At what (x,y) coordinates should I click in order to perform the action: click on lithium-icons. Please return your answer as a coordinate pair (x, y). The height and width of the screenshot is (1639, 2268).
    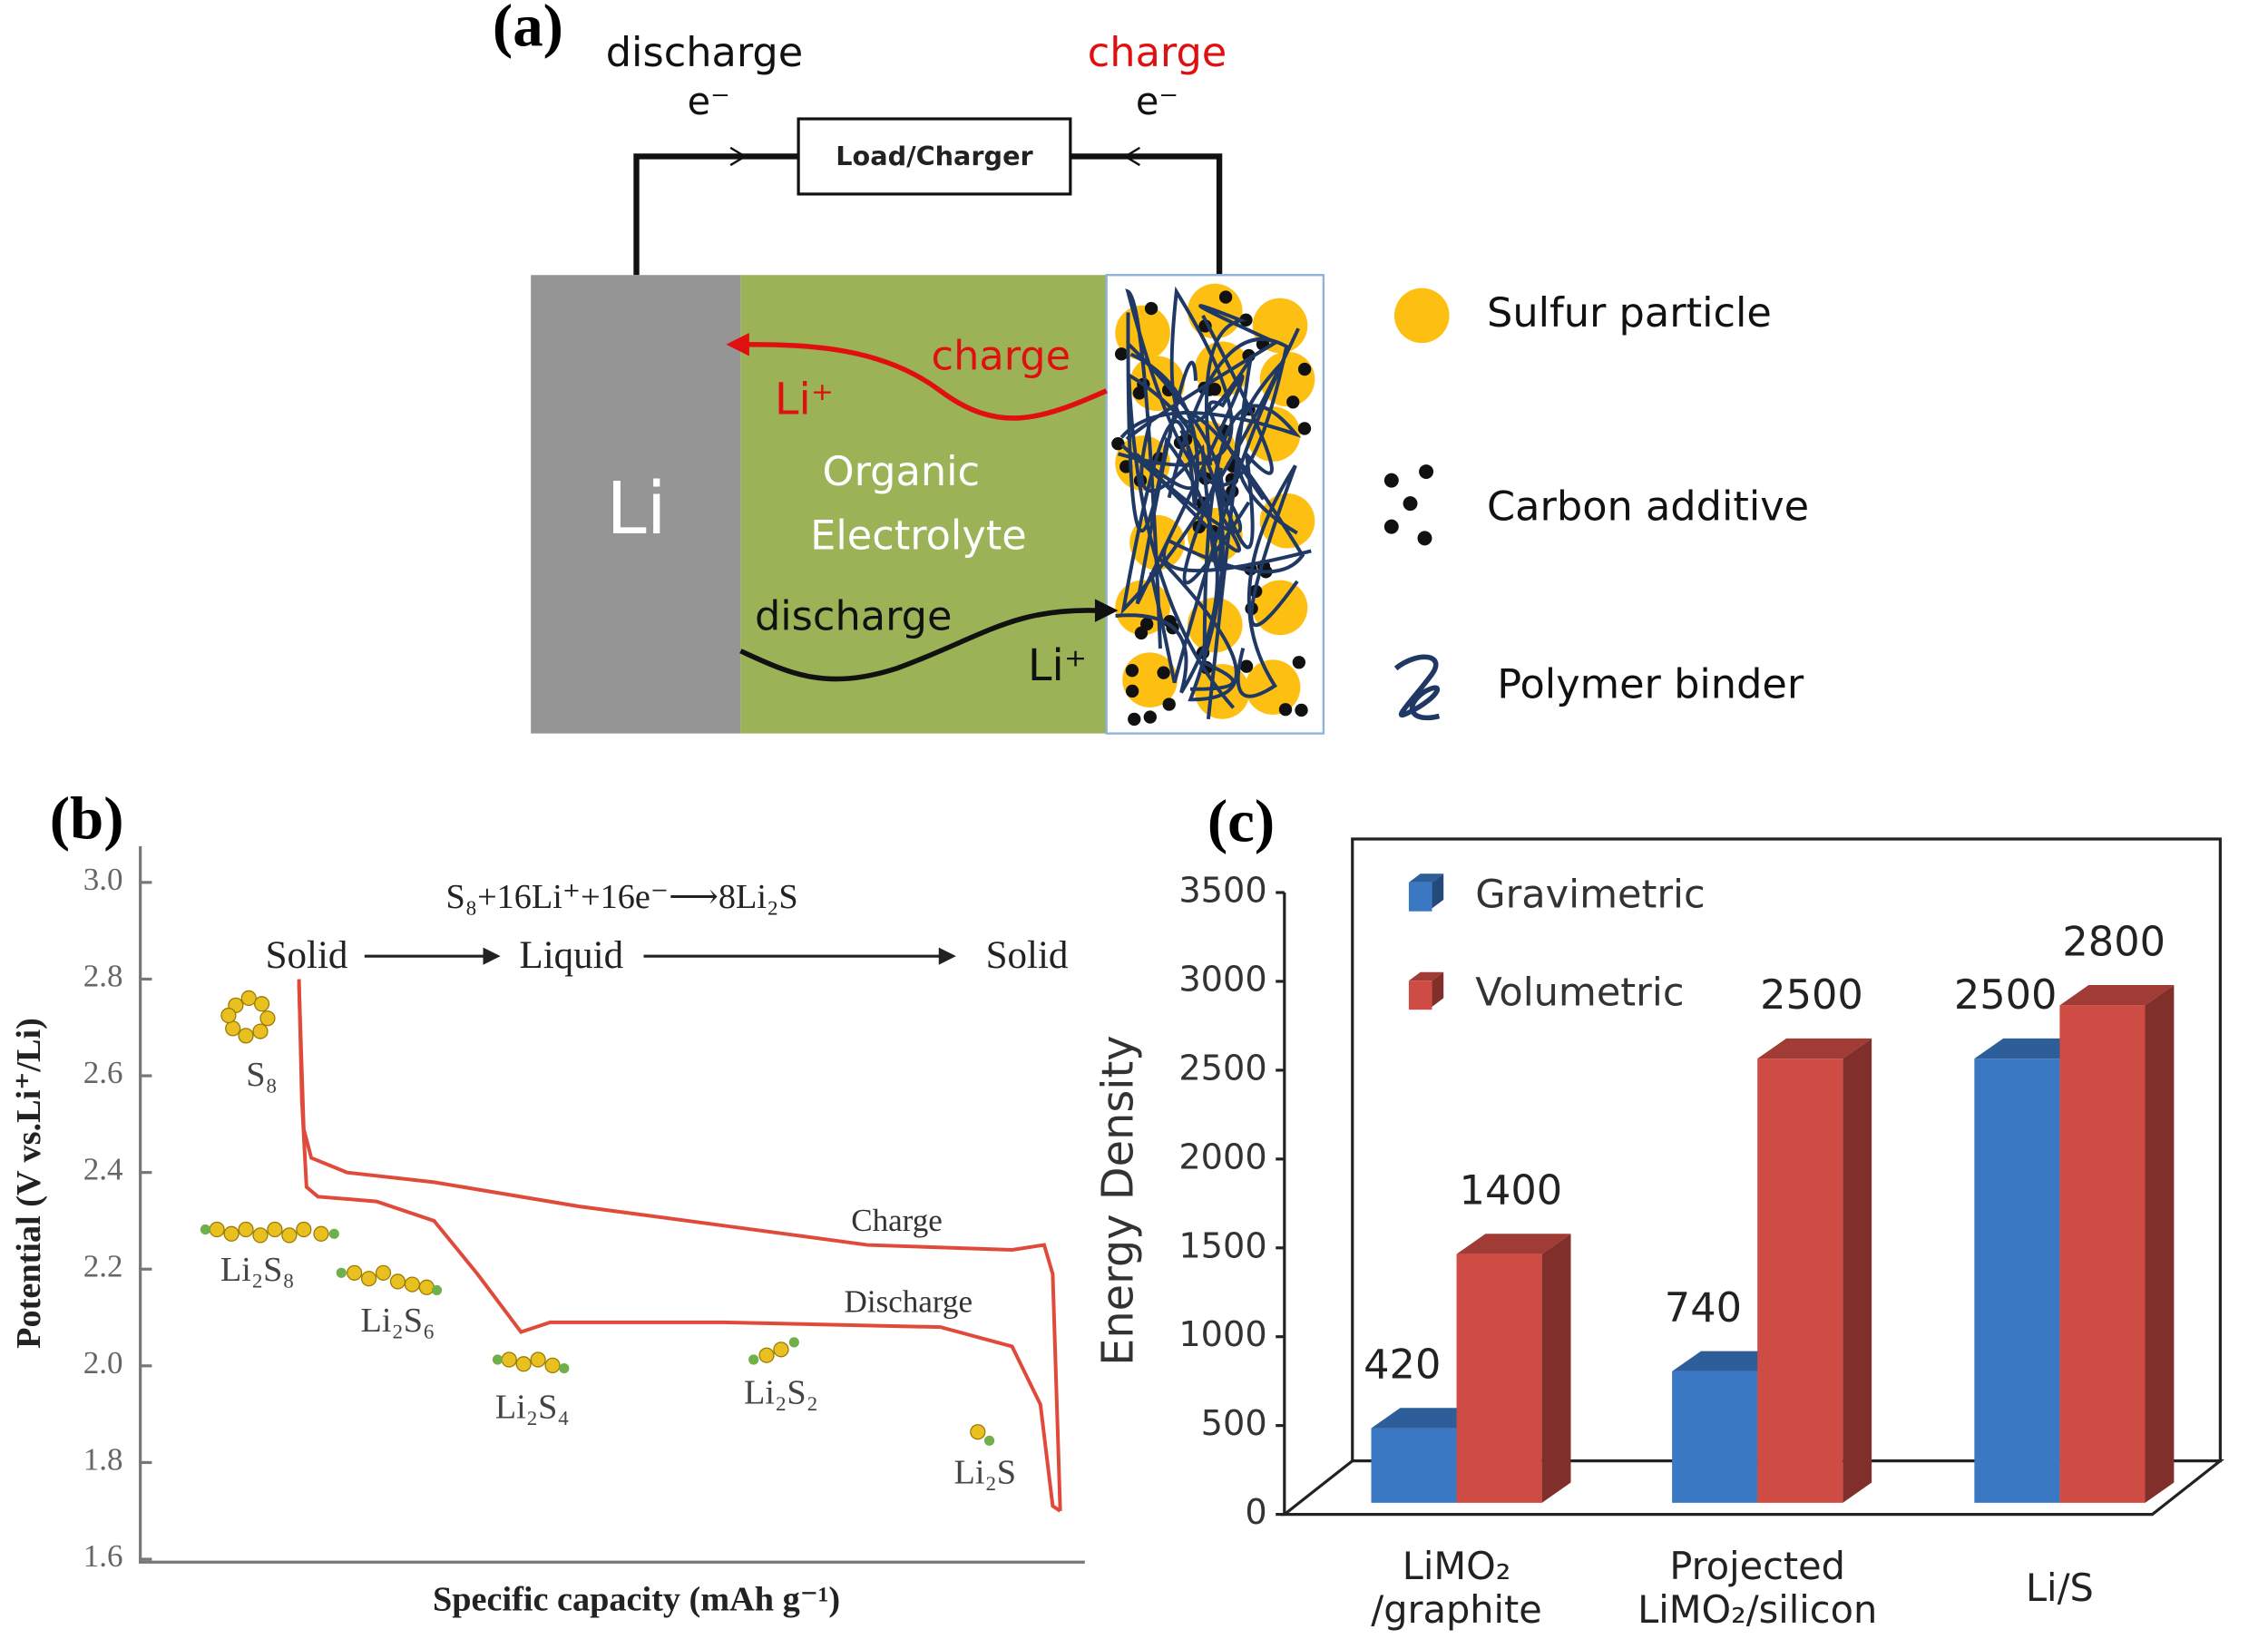
    Looking at the image, I should click on (598, 1335).